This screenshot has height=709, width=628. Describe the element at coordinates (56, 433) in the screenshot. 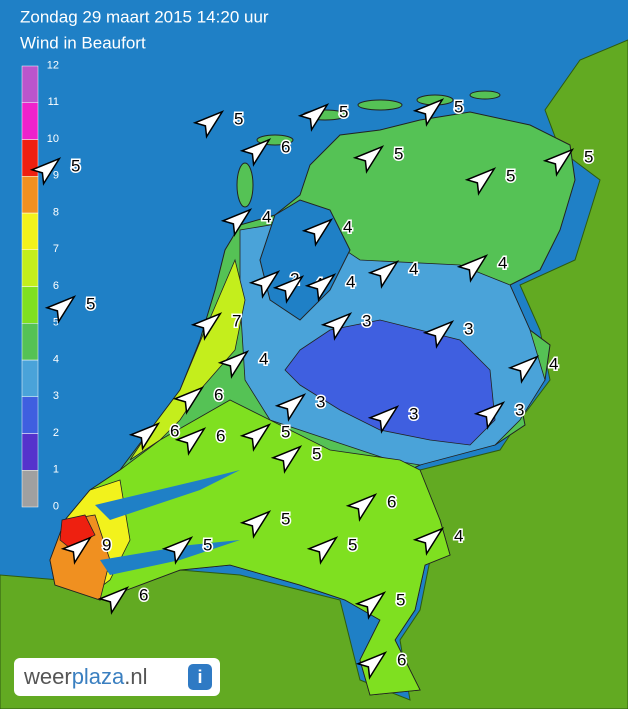

I see `legend-label: 2` at that location.